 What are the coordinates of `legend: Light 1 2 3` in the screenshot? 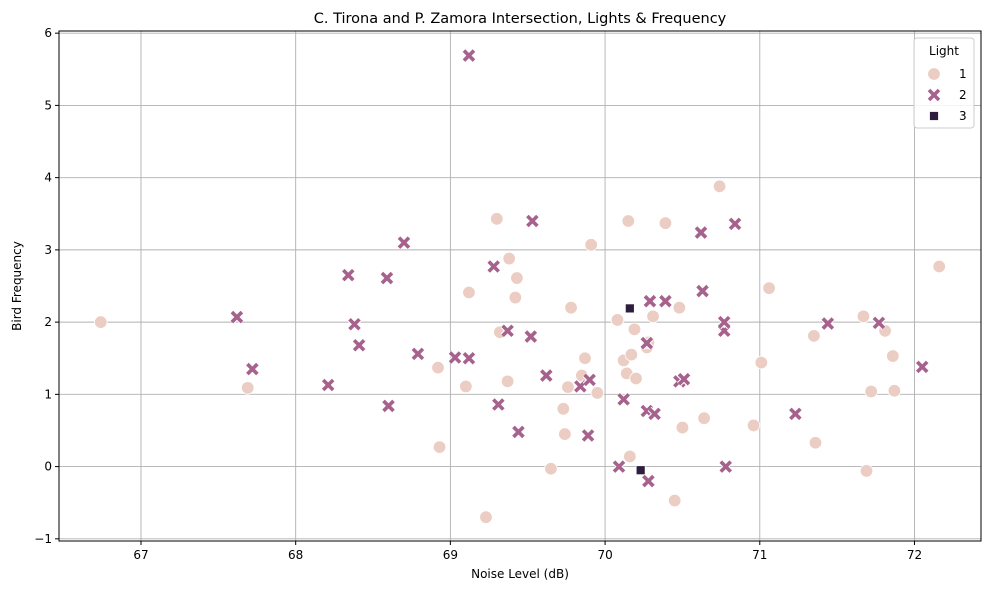 It's located at (944, 83).